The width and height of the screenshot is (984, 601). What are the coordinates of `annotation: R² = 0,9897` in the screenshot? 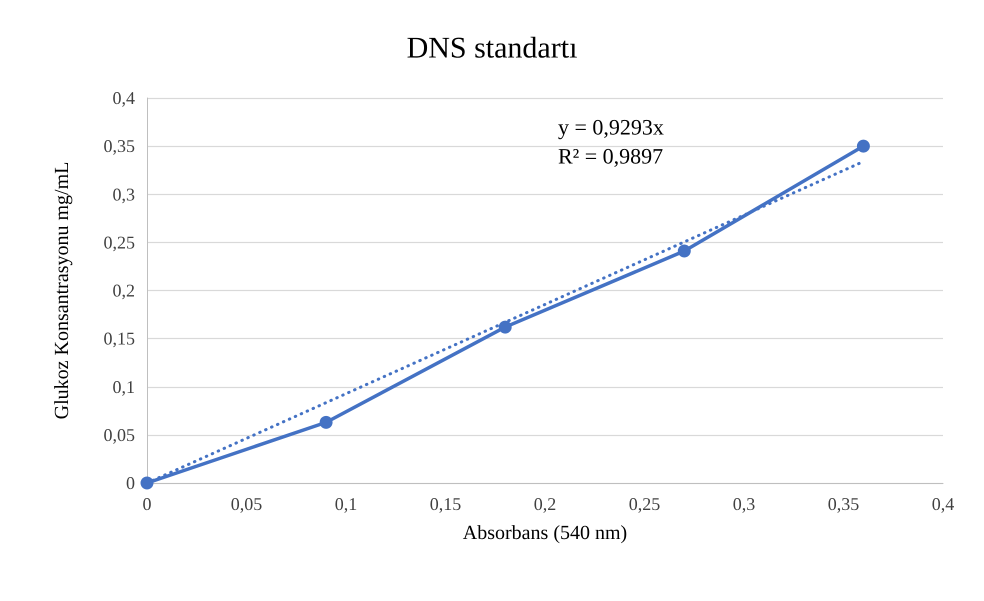 It's located at (611, 156).